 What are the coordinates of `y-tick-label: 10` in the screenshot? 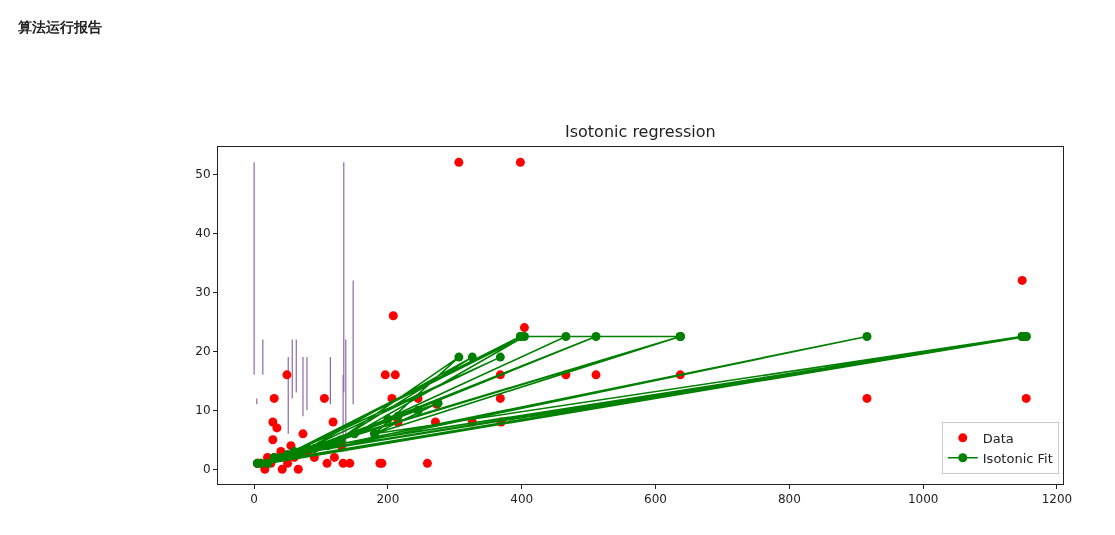 It's located at (203, 410).